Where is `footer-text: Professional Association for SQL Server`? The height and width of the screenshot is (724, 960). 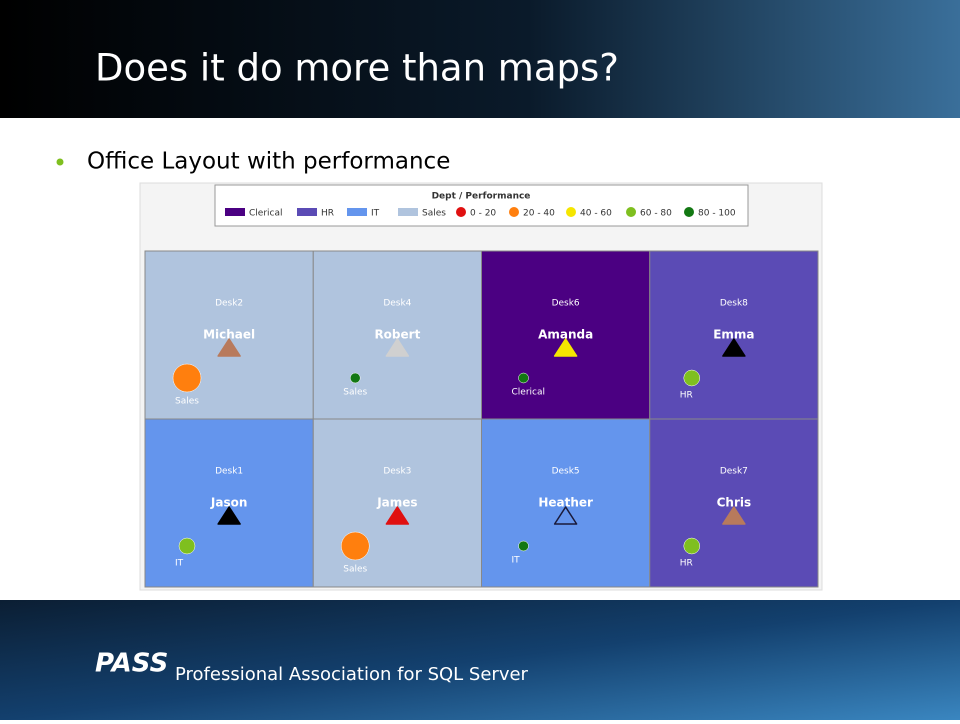 footer-text: Professional Association for SQL Server is located at coordinates (352, 674).